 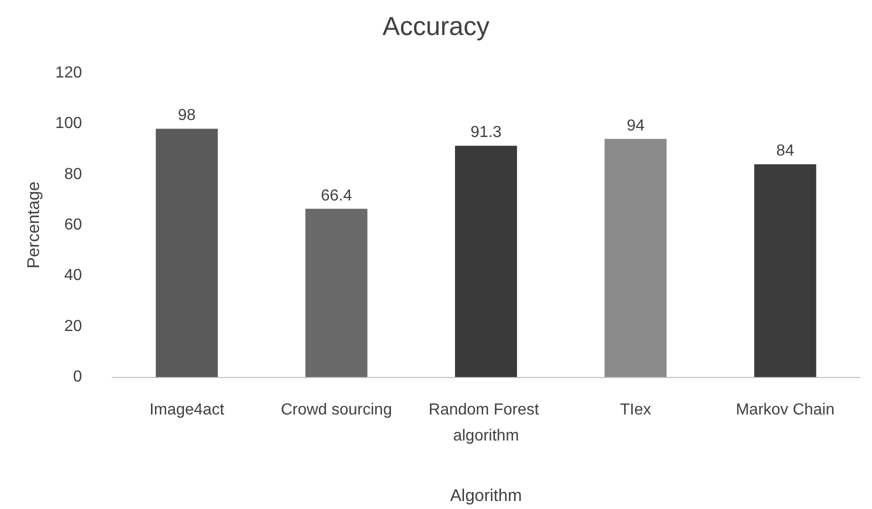 What do you see at coordinates (73, 326) in the screenshot?
I see `y-tick-label: 20` at bounding box center [73, 326].